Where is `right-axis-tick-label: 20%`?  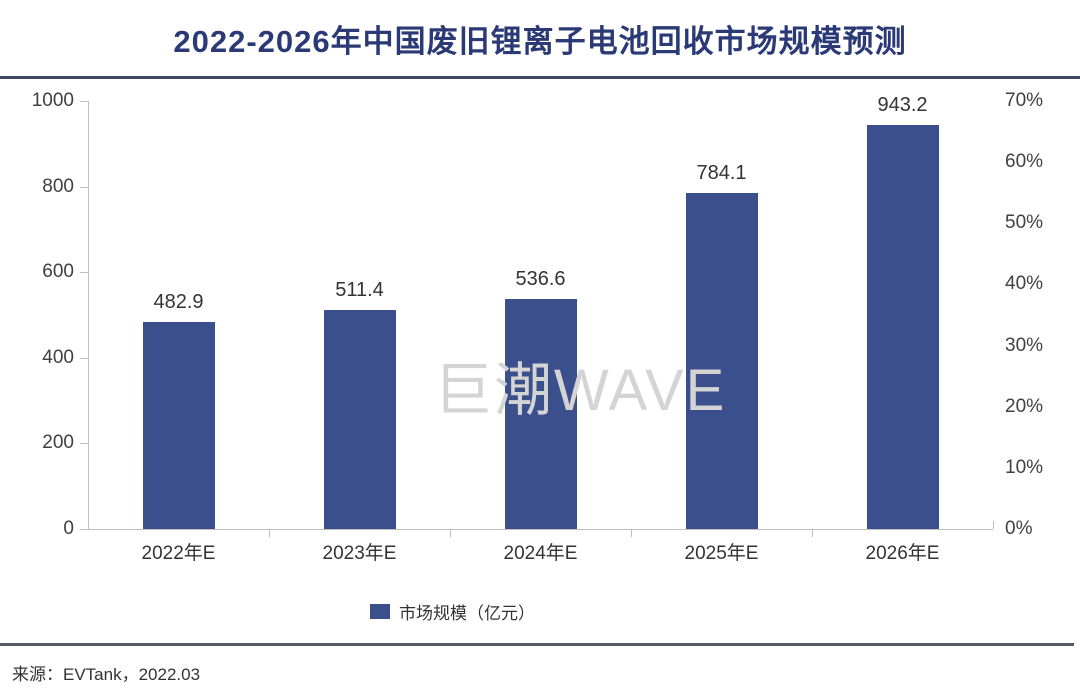 right-axis-tick-label: 20% is located at coordinates (1024, 406).